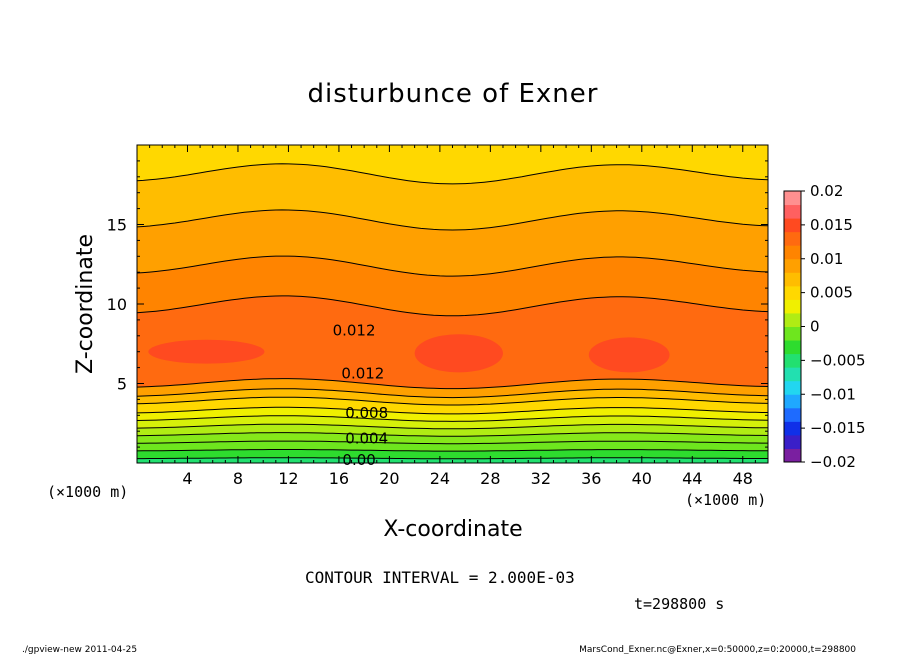  What do you see at coordinates (692, 478) in the screenshot?
I see `svg-text: 44` at bounding box center [692, 478].